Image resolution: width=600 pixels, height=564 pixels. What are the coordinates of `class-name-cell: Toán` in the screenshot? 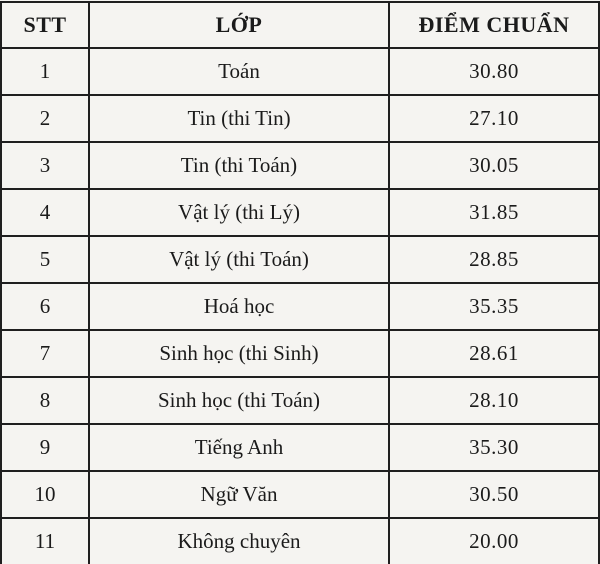 It's located at (239, 71).